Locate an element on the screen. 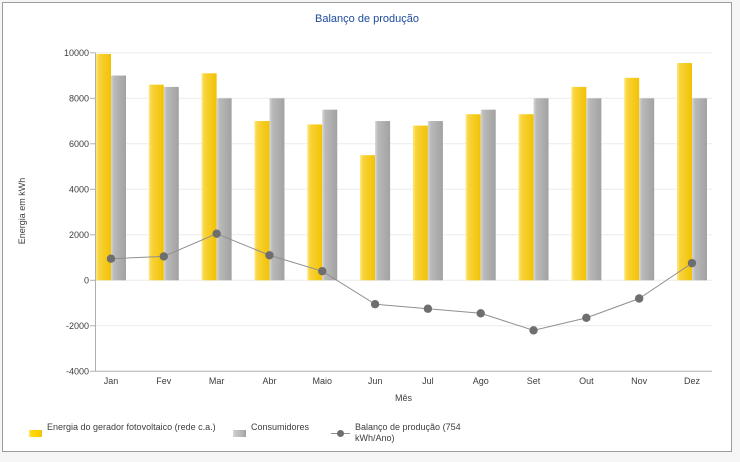 The width and height of the screenshot is (740, 462). consumers-series-swatch-icon is located at coordinates (239, 433).